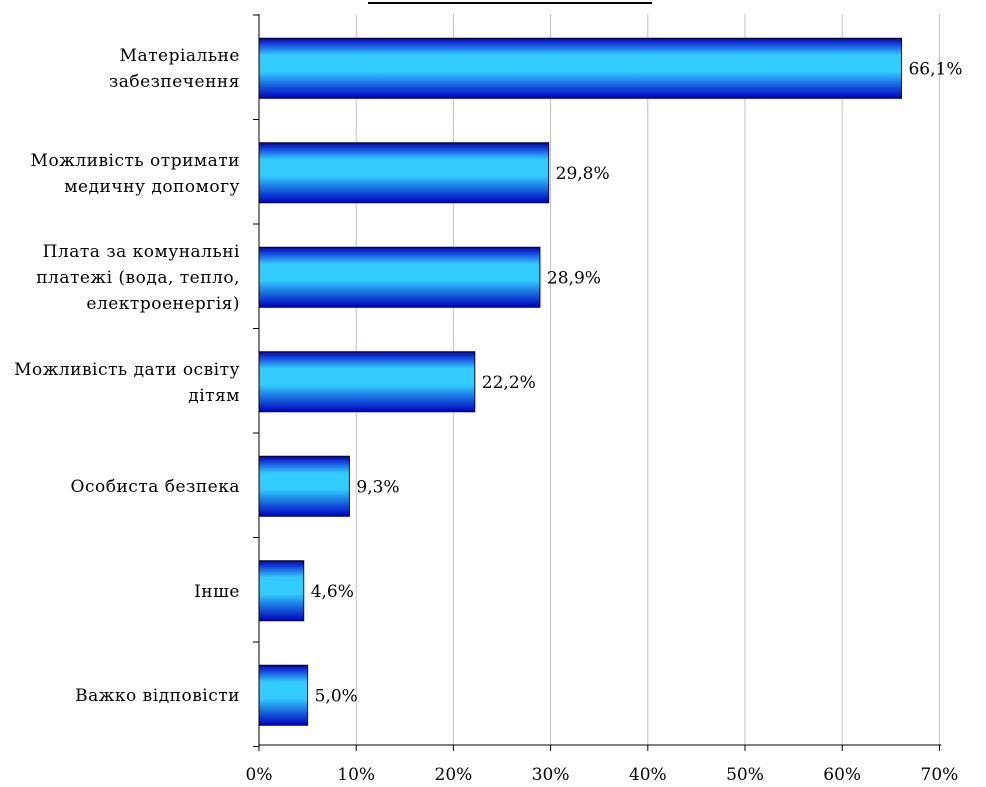 This screenshot has height=787, width=986. Describe the element at coordinates (336, 696) in the screenshot. I see `value-label-7: 5,0%` at that location.